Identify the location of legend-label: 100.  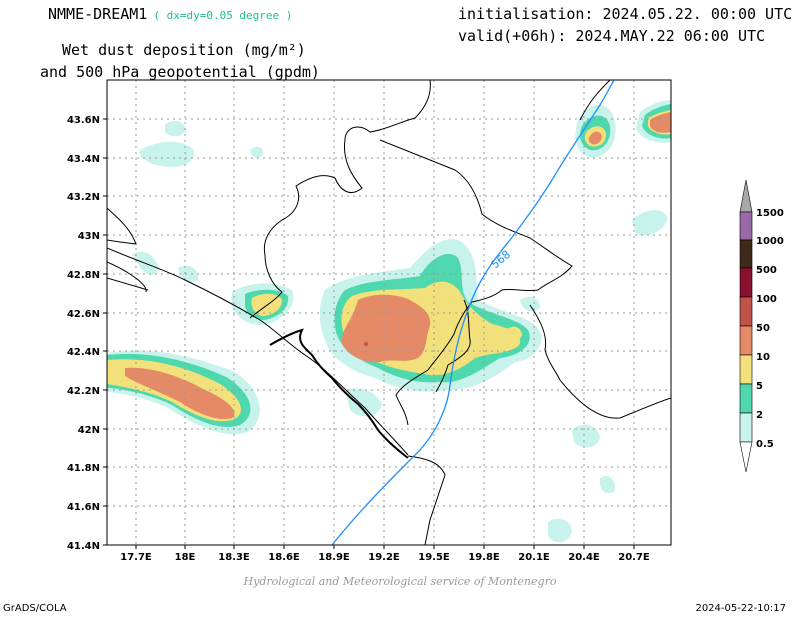
(766, 299).